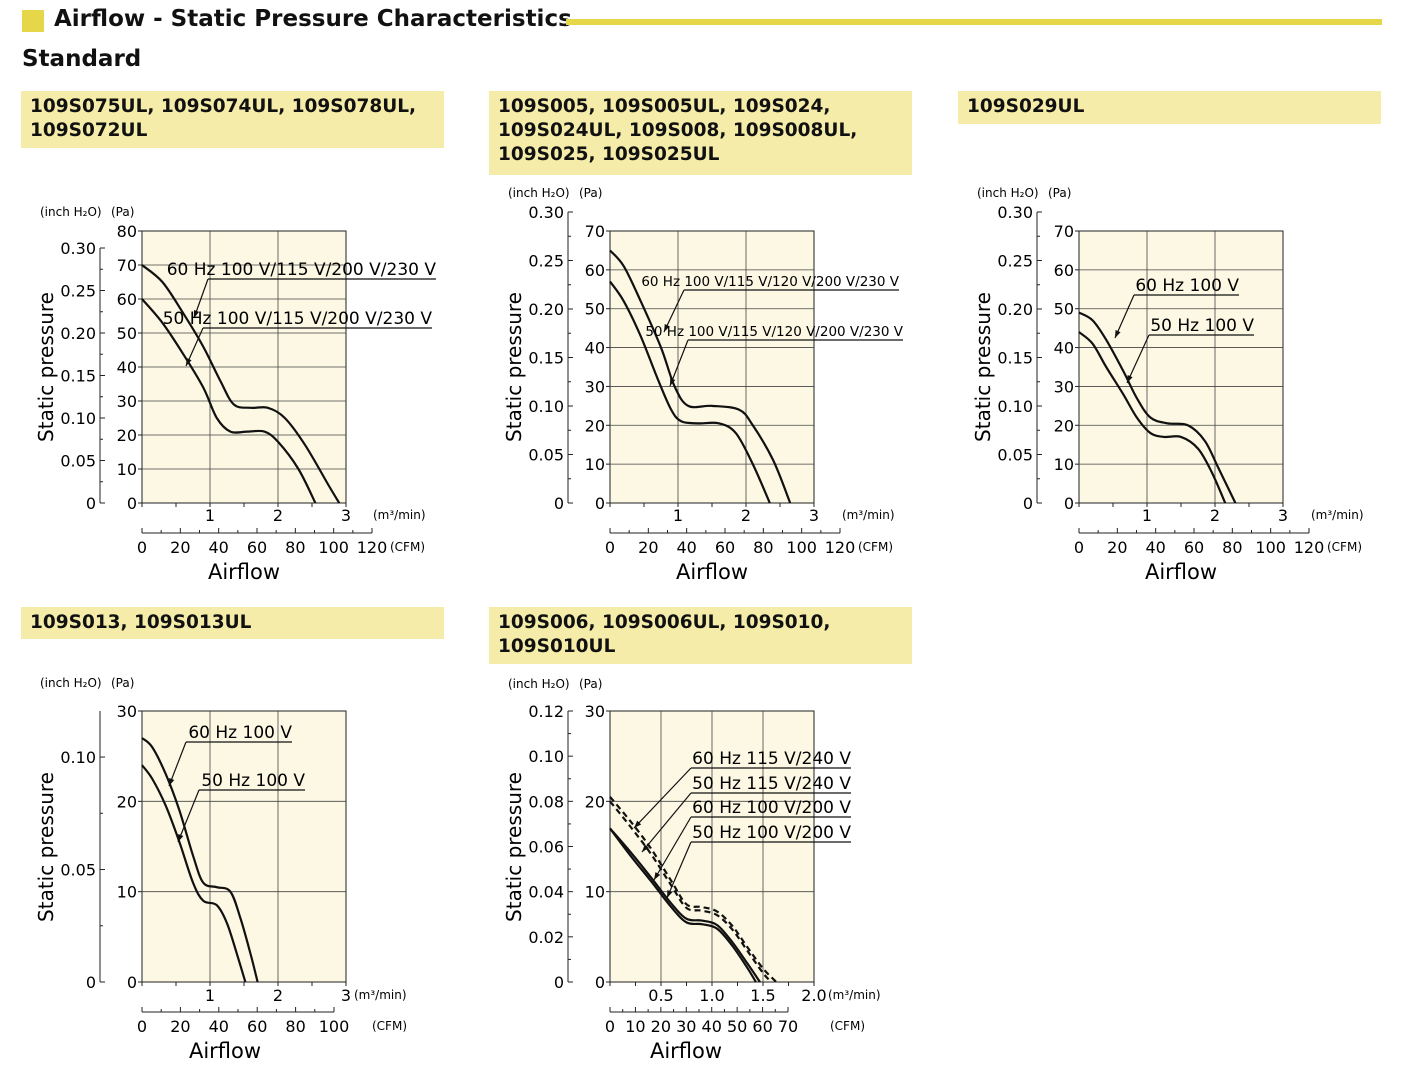 Image resolution: width=1404 pixels, height=1070 pixels. What do you see at coordinates (78, 248) in the screenshot?
I see `inch-tick-label: 0.30` at bounding box center [78, 248].